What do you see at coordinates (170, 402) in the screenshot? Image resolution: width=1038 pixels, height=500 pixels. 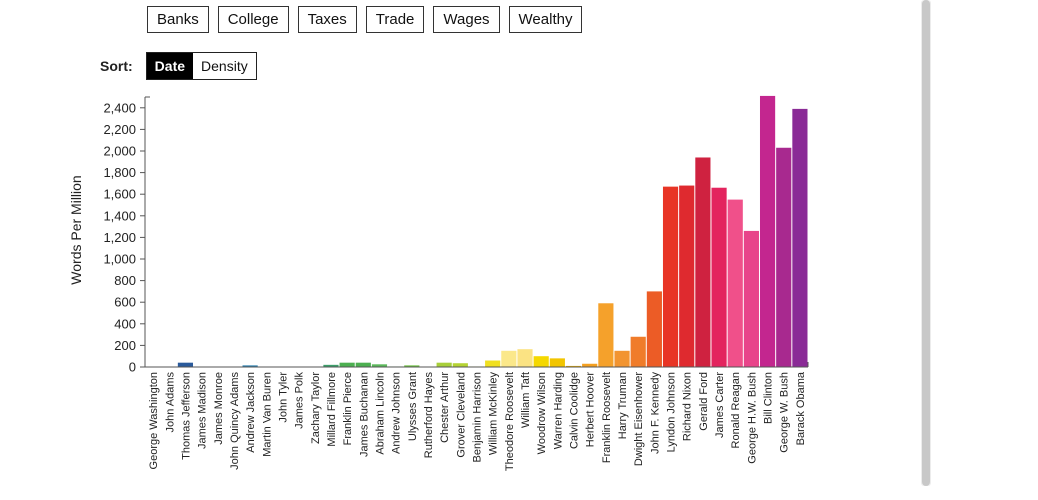 I see `x-category-label: John Adams` at bounding box center [170, 402].